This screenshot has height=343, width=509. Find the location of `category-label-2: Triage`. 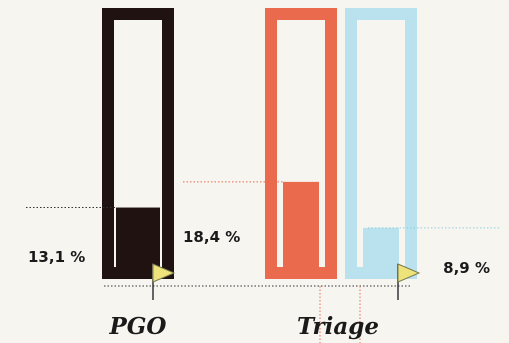

category-label-2: Triage is located at coordinates (338, 326).